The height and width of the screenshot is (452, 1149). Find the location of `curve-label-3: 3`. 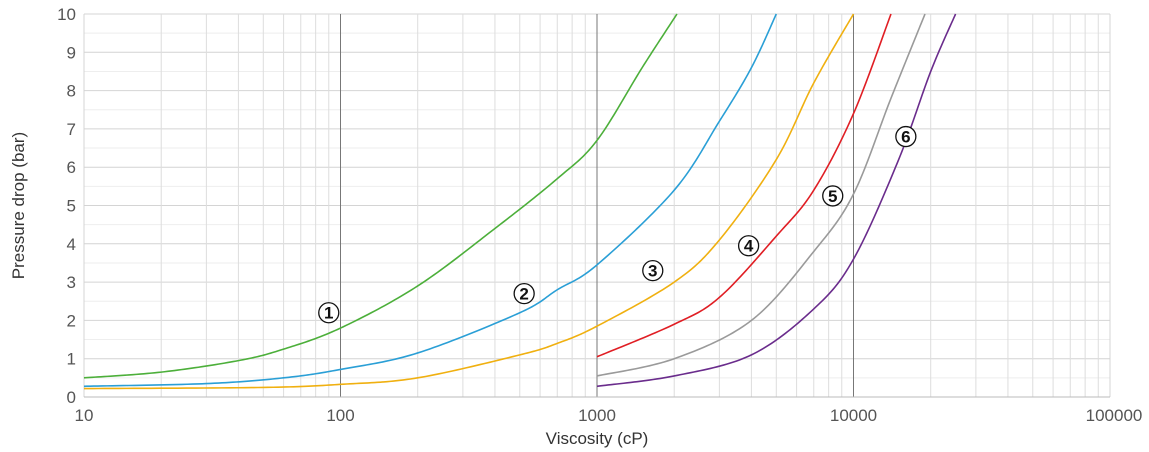

curve-label-3: 3 is located at coordinates (652, 271).